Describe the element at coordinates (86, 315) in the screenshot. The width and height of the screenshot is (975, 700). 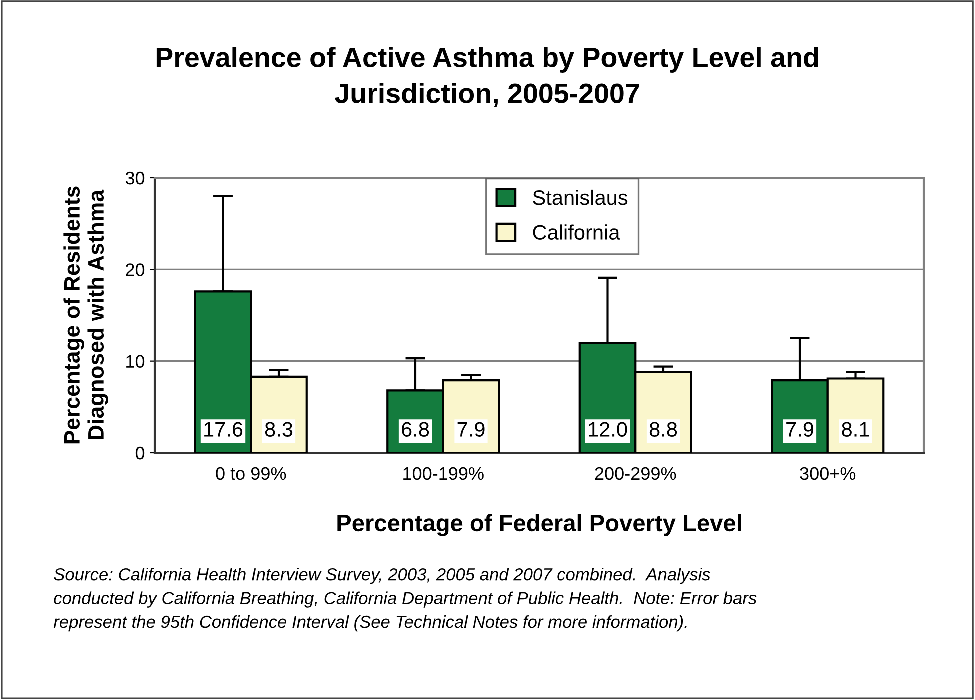
I see `y-axis-title: Percentage of Residents Diagnosed with Asthma` at that location.